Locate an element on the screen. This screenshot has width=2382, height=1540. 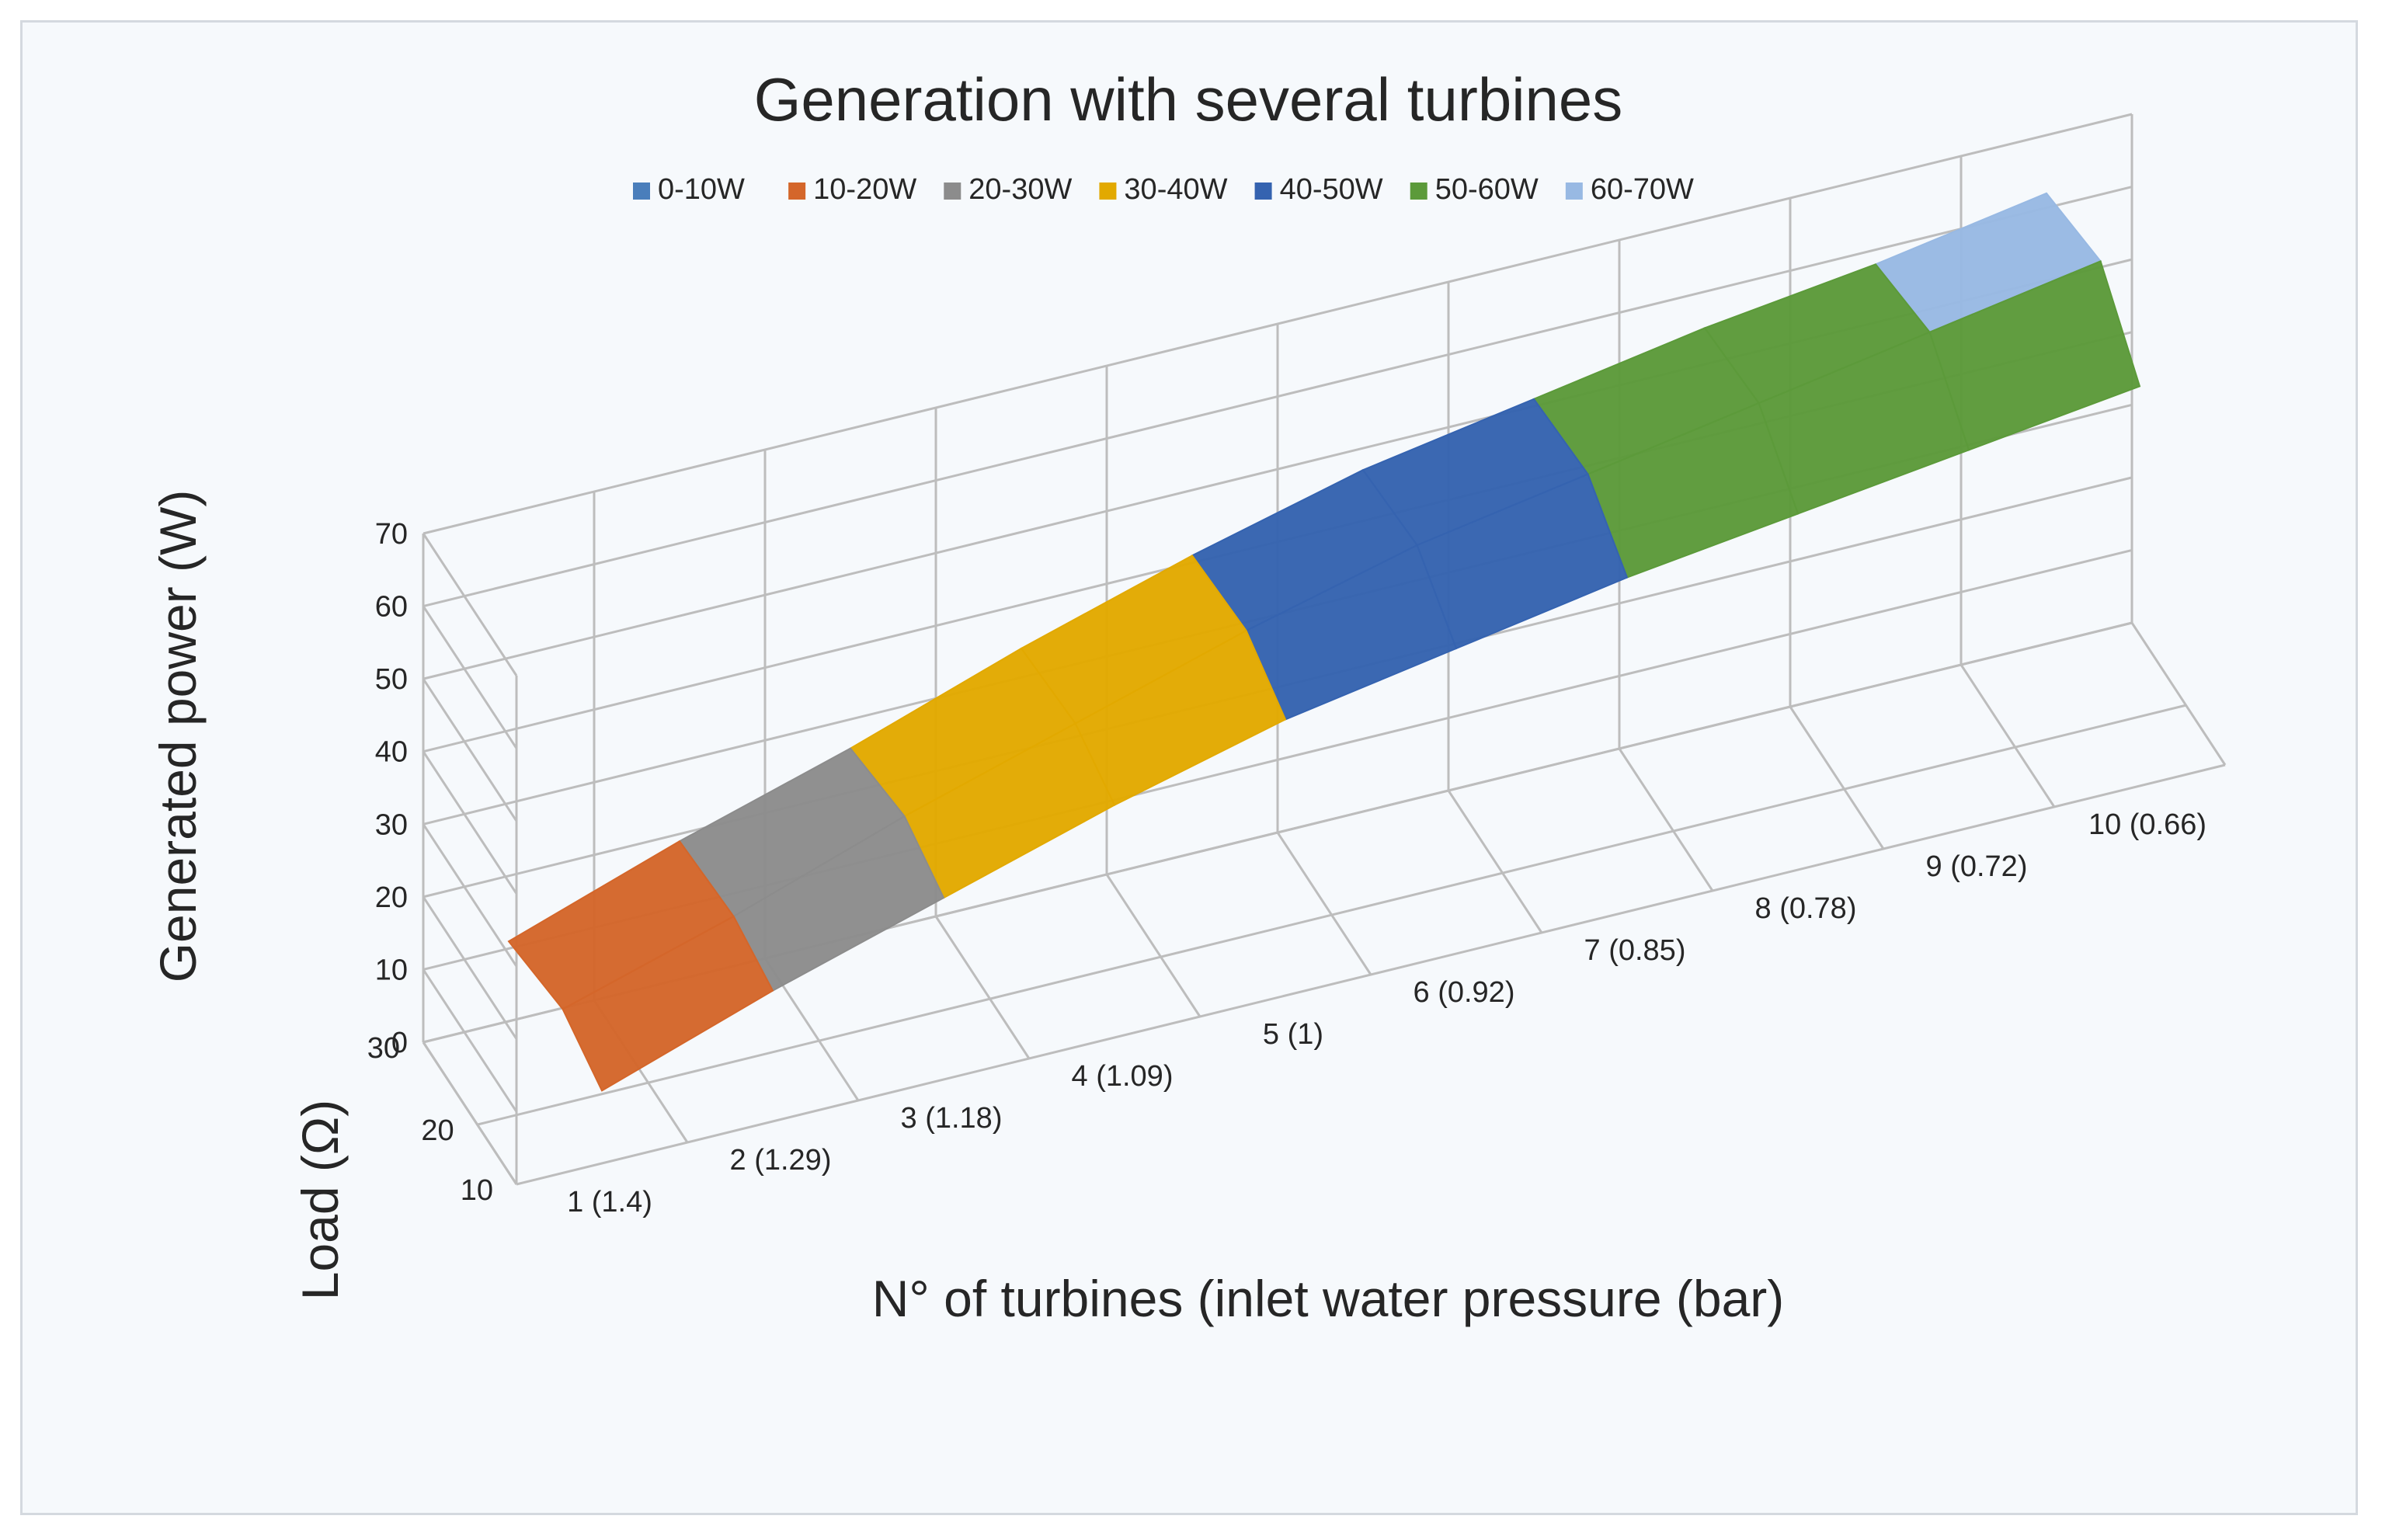
legend-item: 60-70W is located at coordinates (1630, 190).